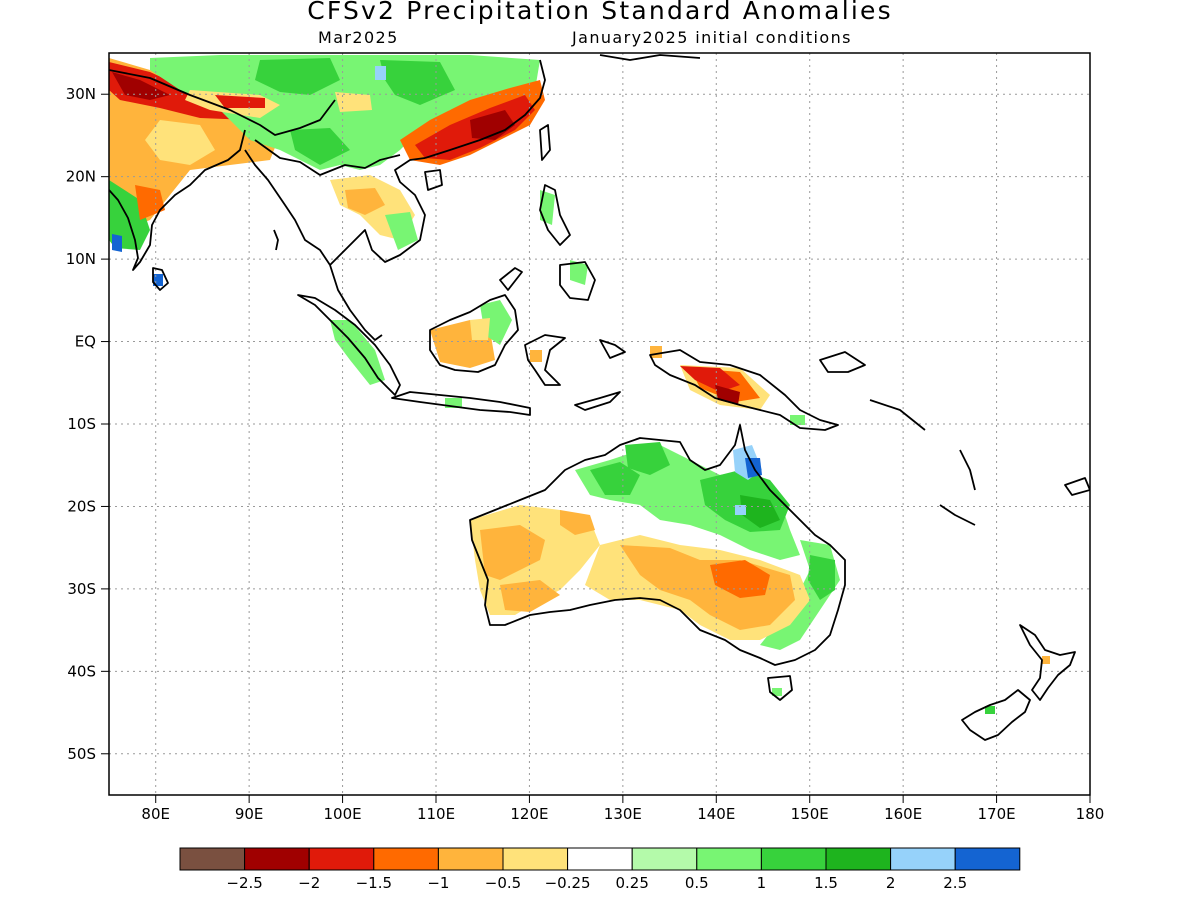  I want to click on coast-taiwan, so click(545, 142).